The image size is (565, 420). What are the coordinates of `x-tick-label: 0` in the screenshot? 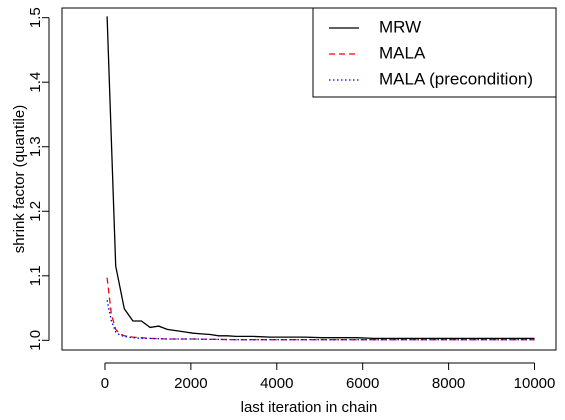 It's located at (105, 383).